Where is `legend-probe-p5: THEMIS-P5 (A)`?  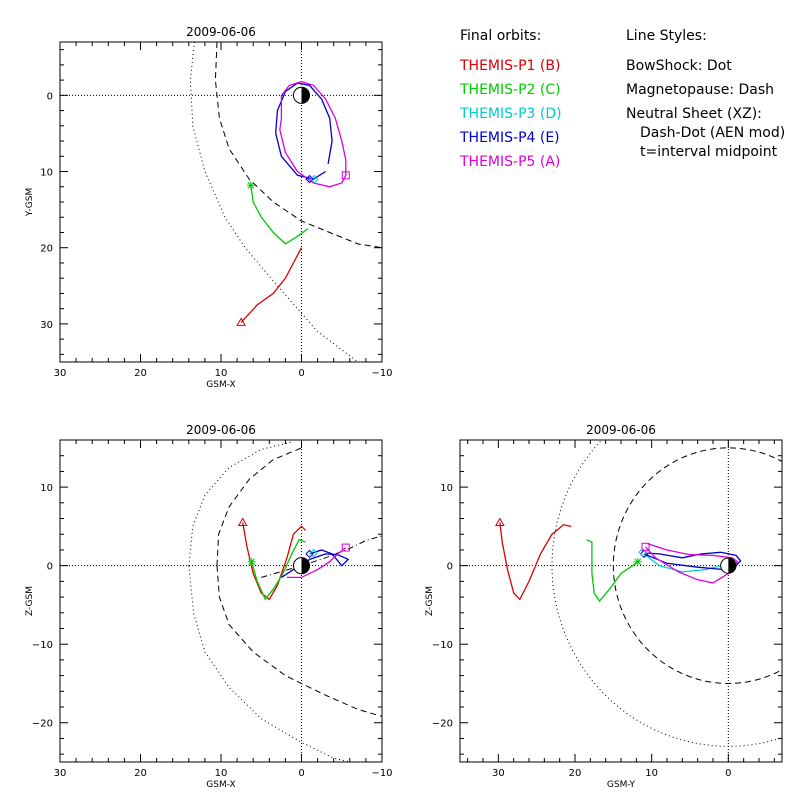
legend-probe-p5: THEMIS-P5 (A) is located at coordinates (509, 162).